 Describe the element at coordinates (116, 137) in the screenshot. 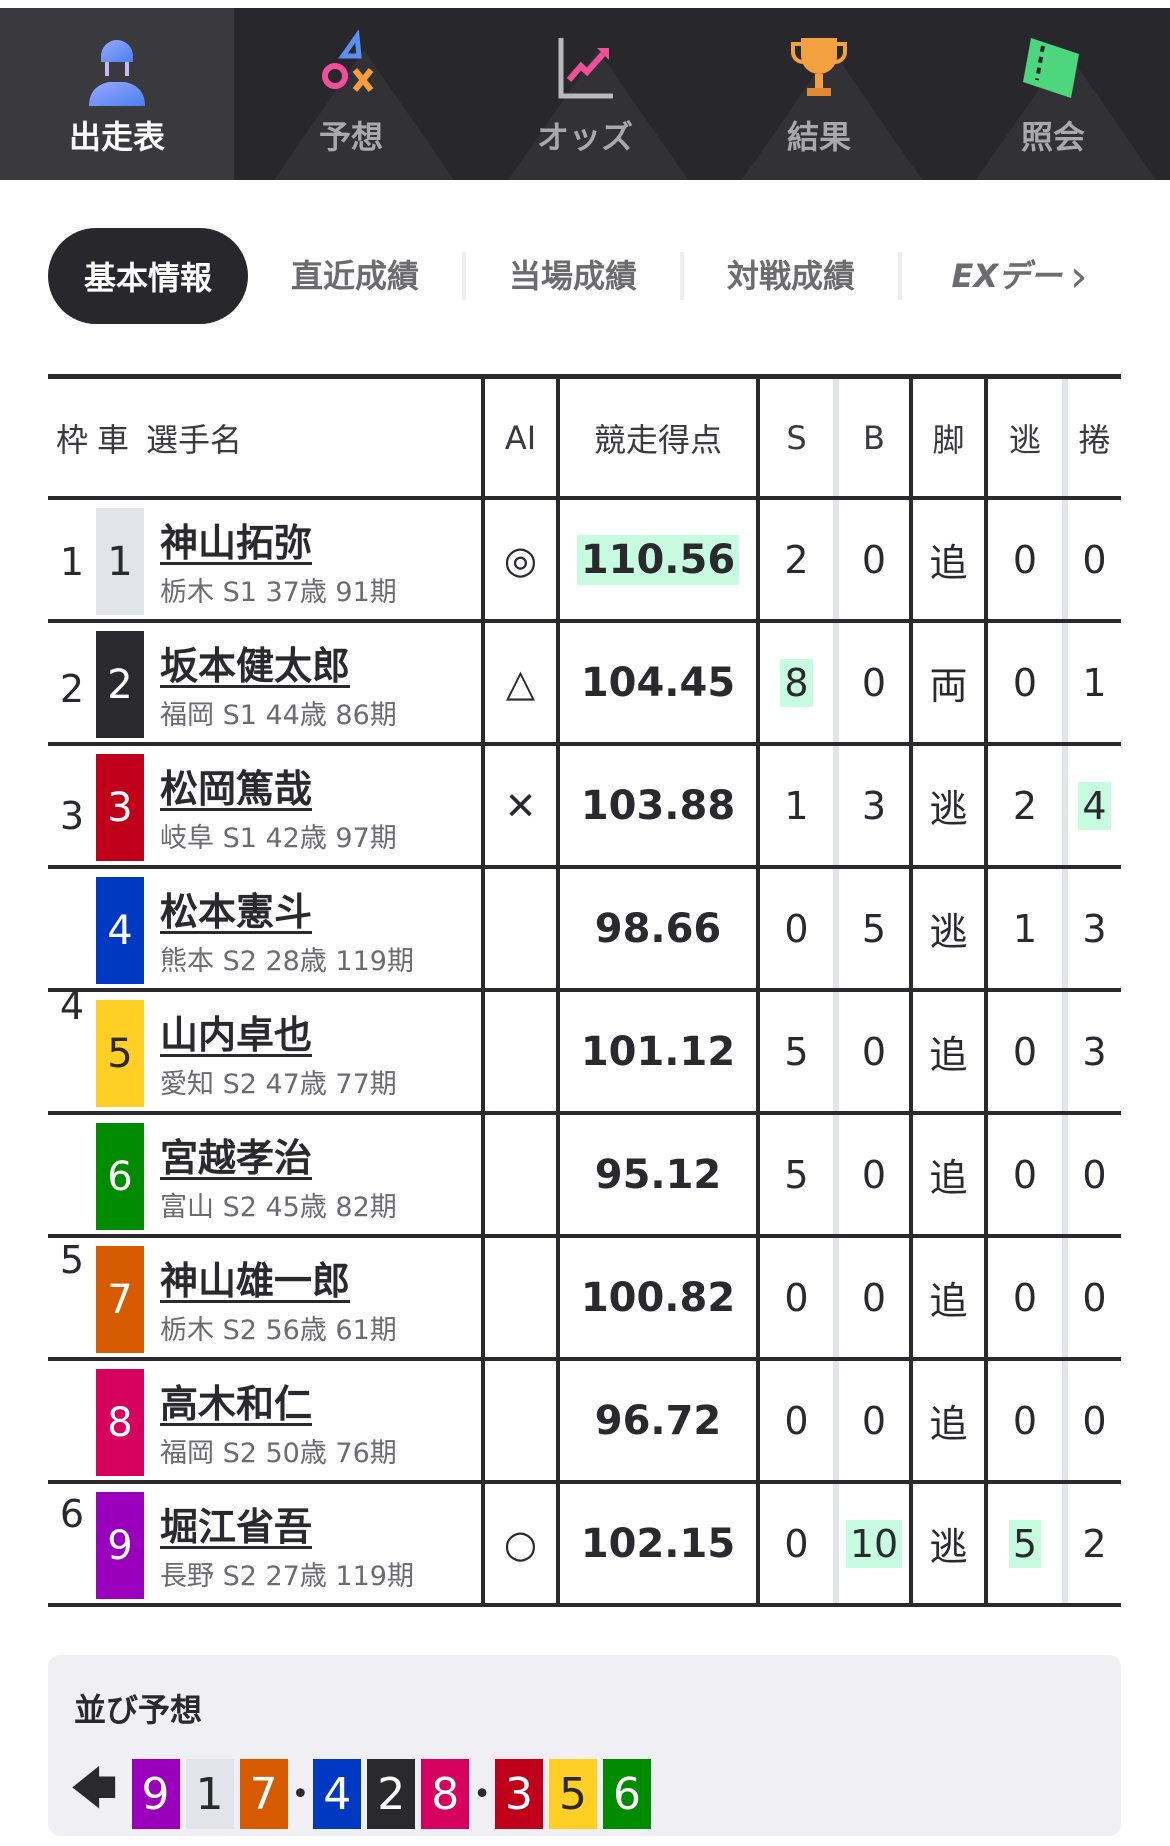

I see `nav-label: 出走表` at that location.